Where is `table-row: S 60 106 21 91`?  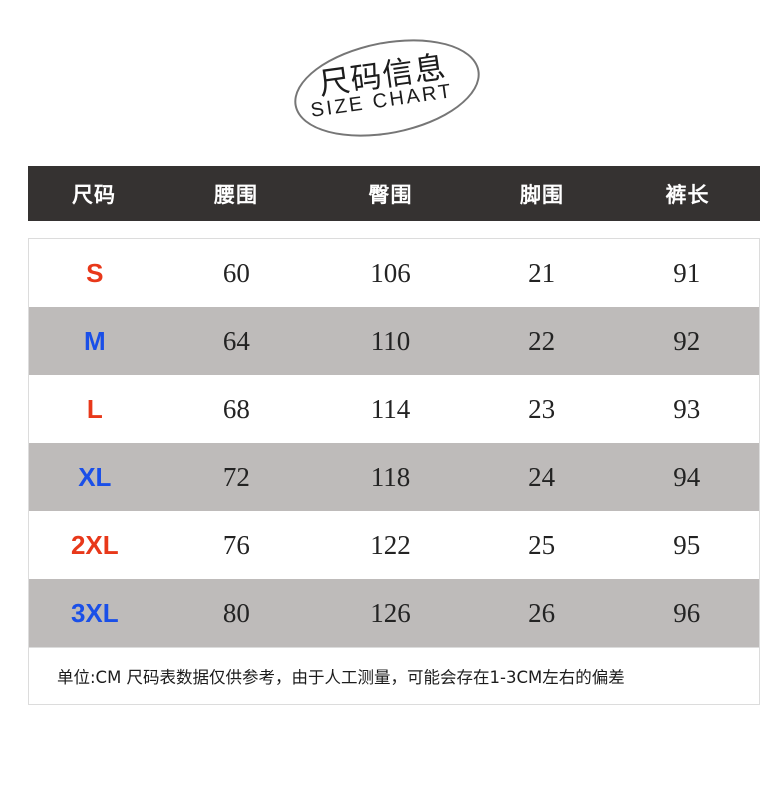
table-row: S 60 106 21 91 is located at coordinates (394, 273).